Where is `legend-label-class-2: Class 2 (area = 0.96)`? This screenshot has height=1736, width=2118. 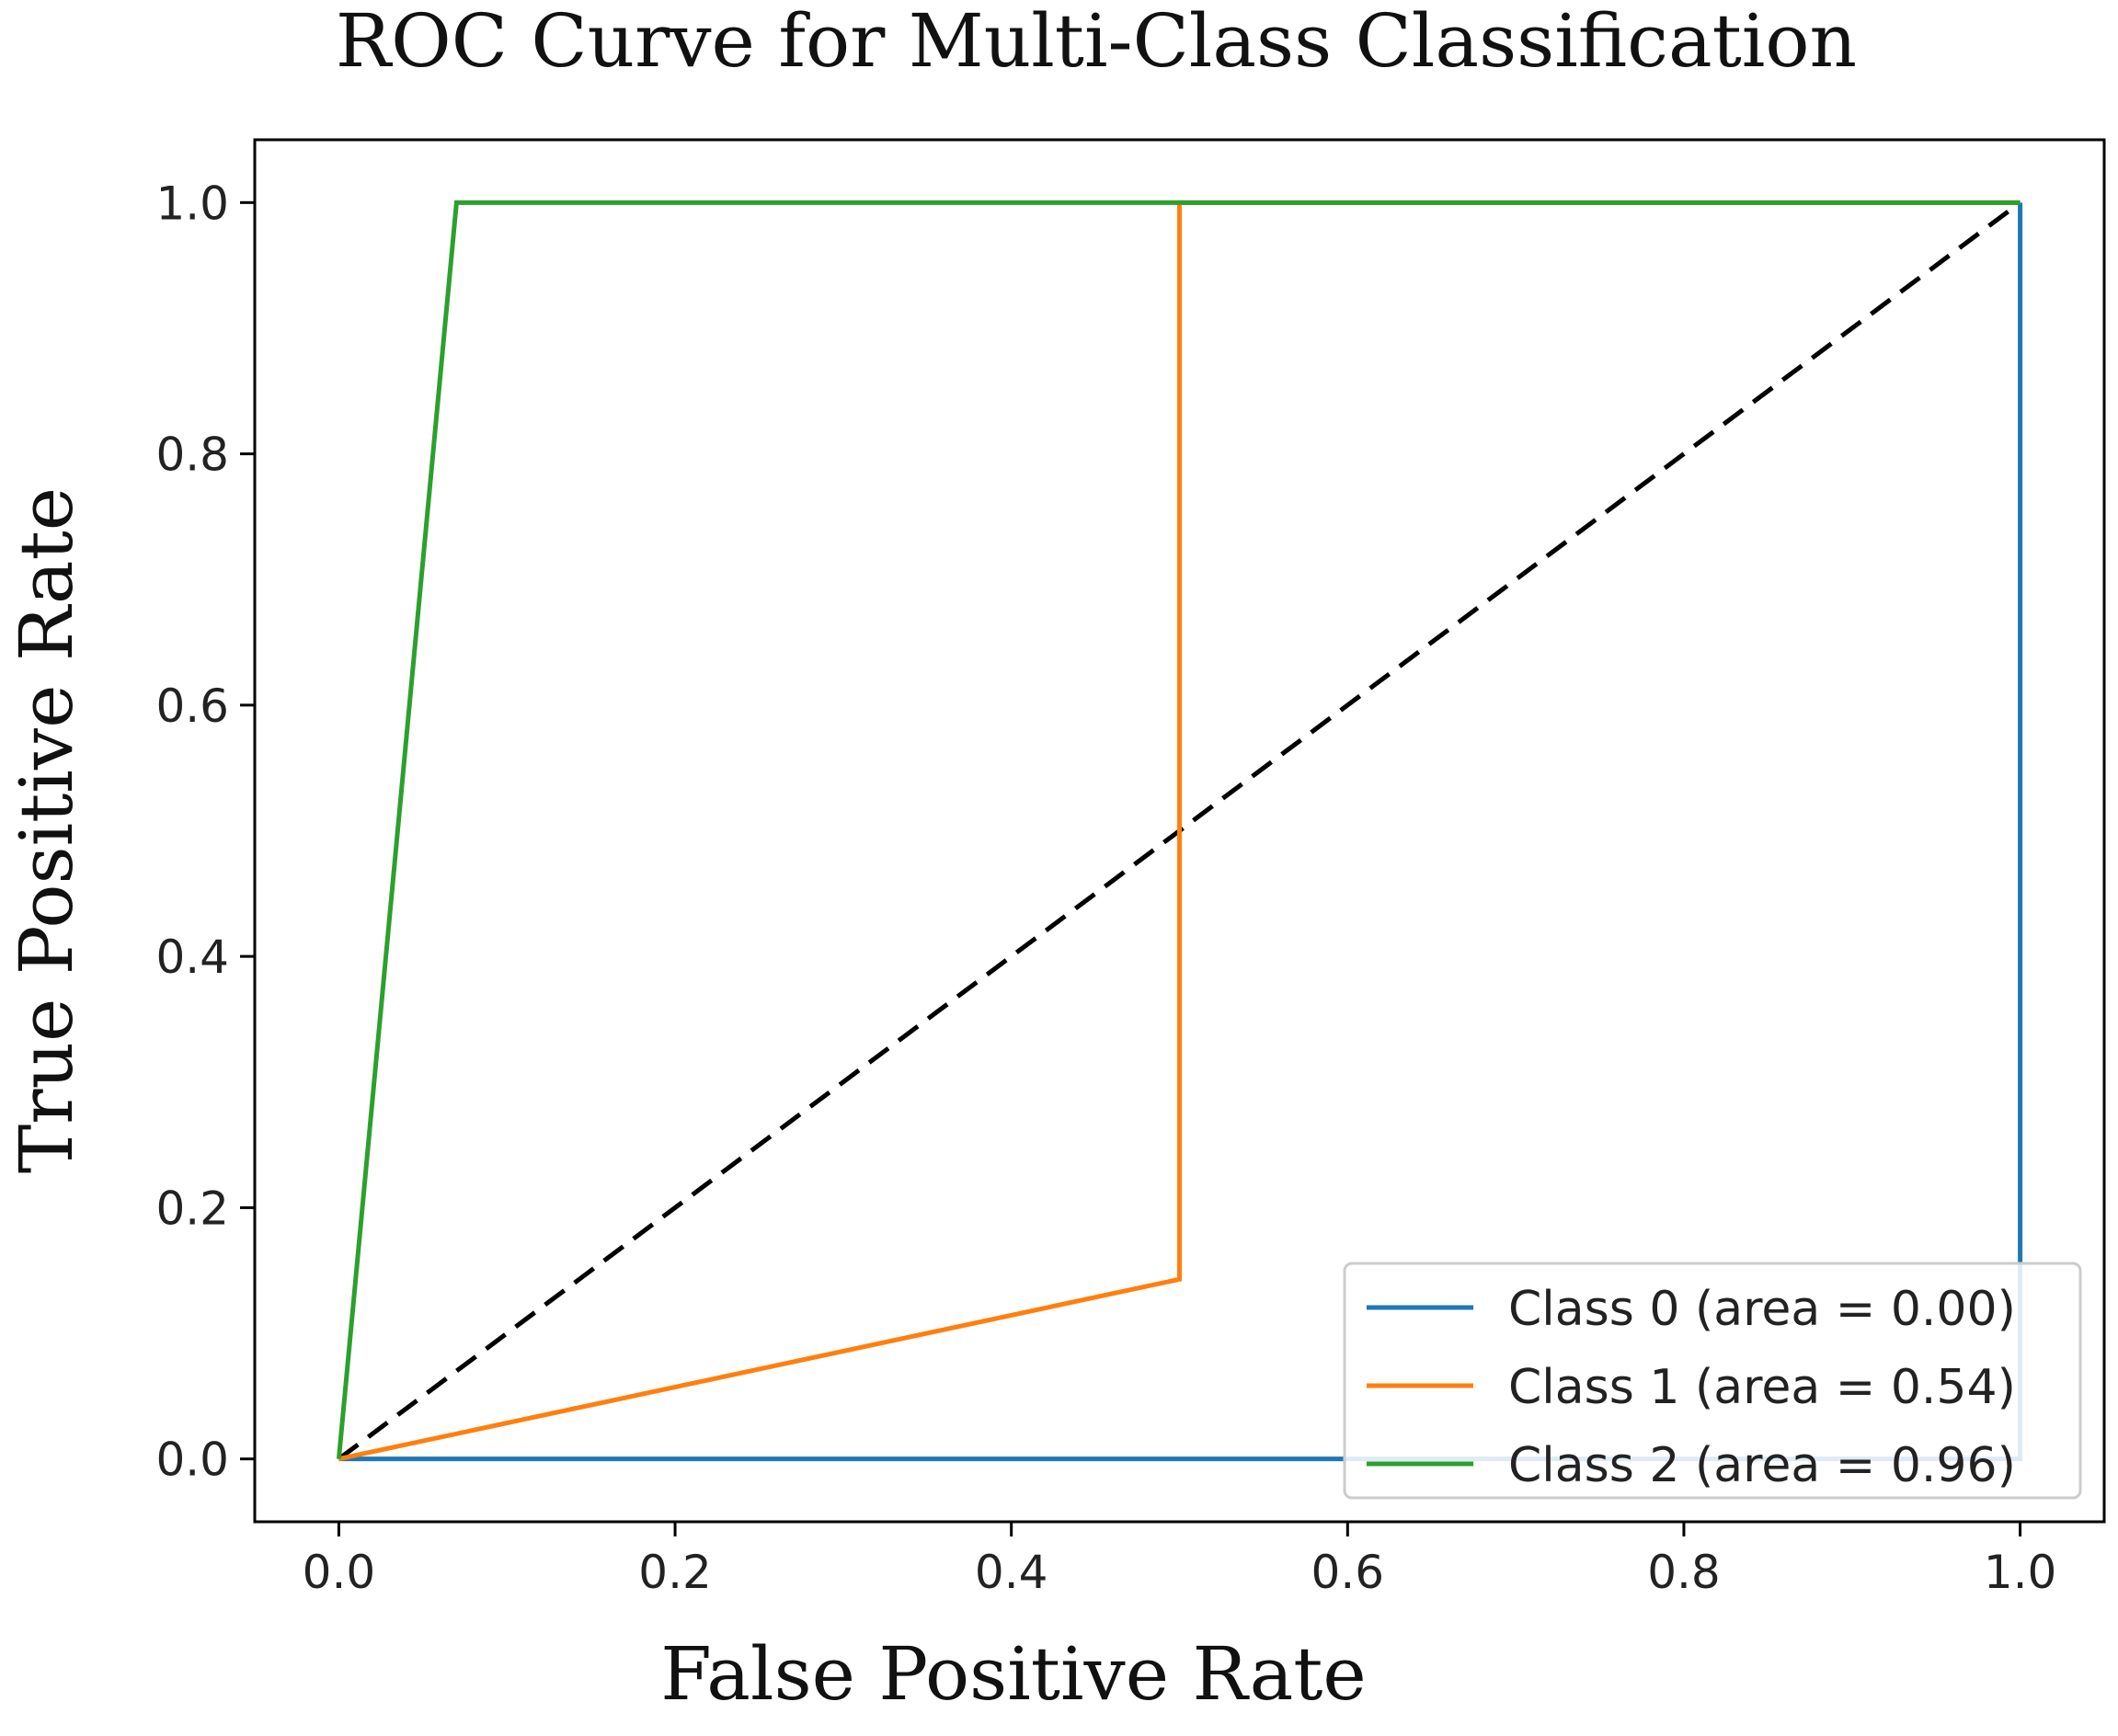
legend-label-class-2: Class 2 (area = 0.96) is located at coordinates (1762, 1465).